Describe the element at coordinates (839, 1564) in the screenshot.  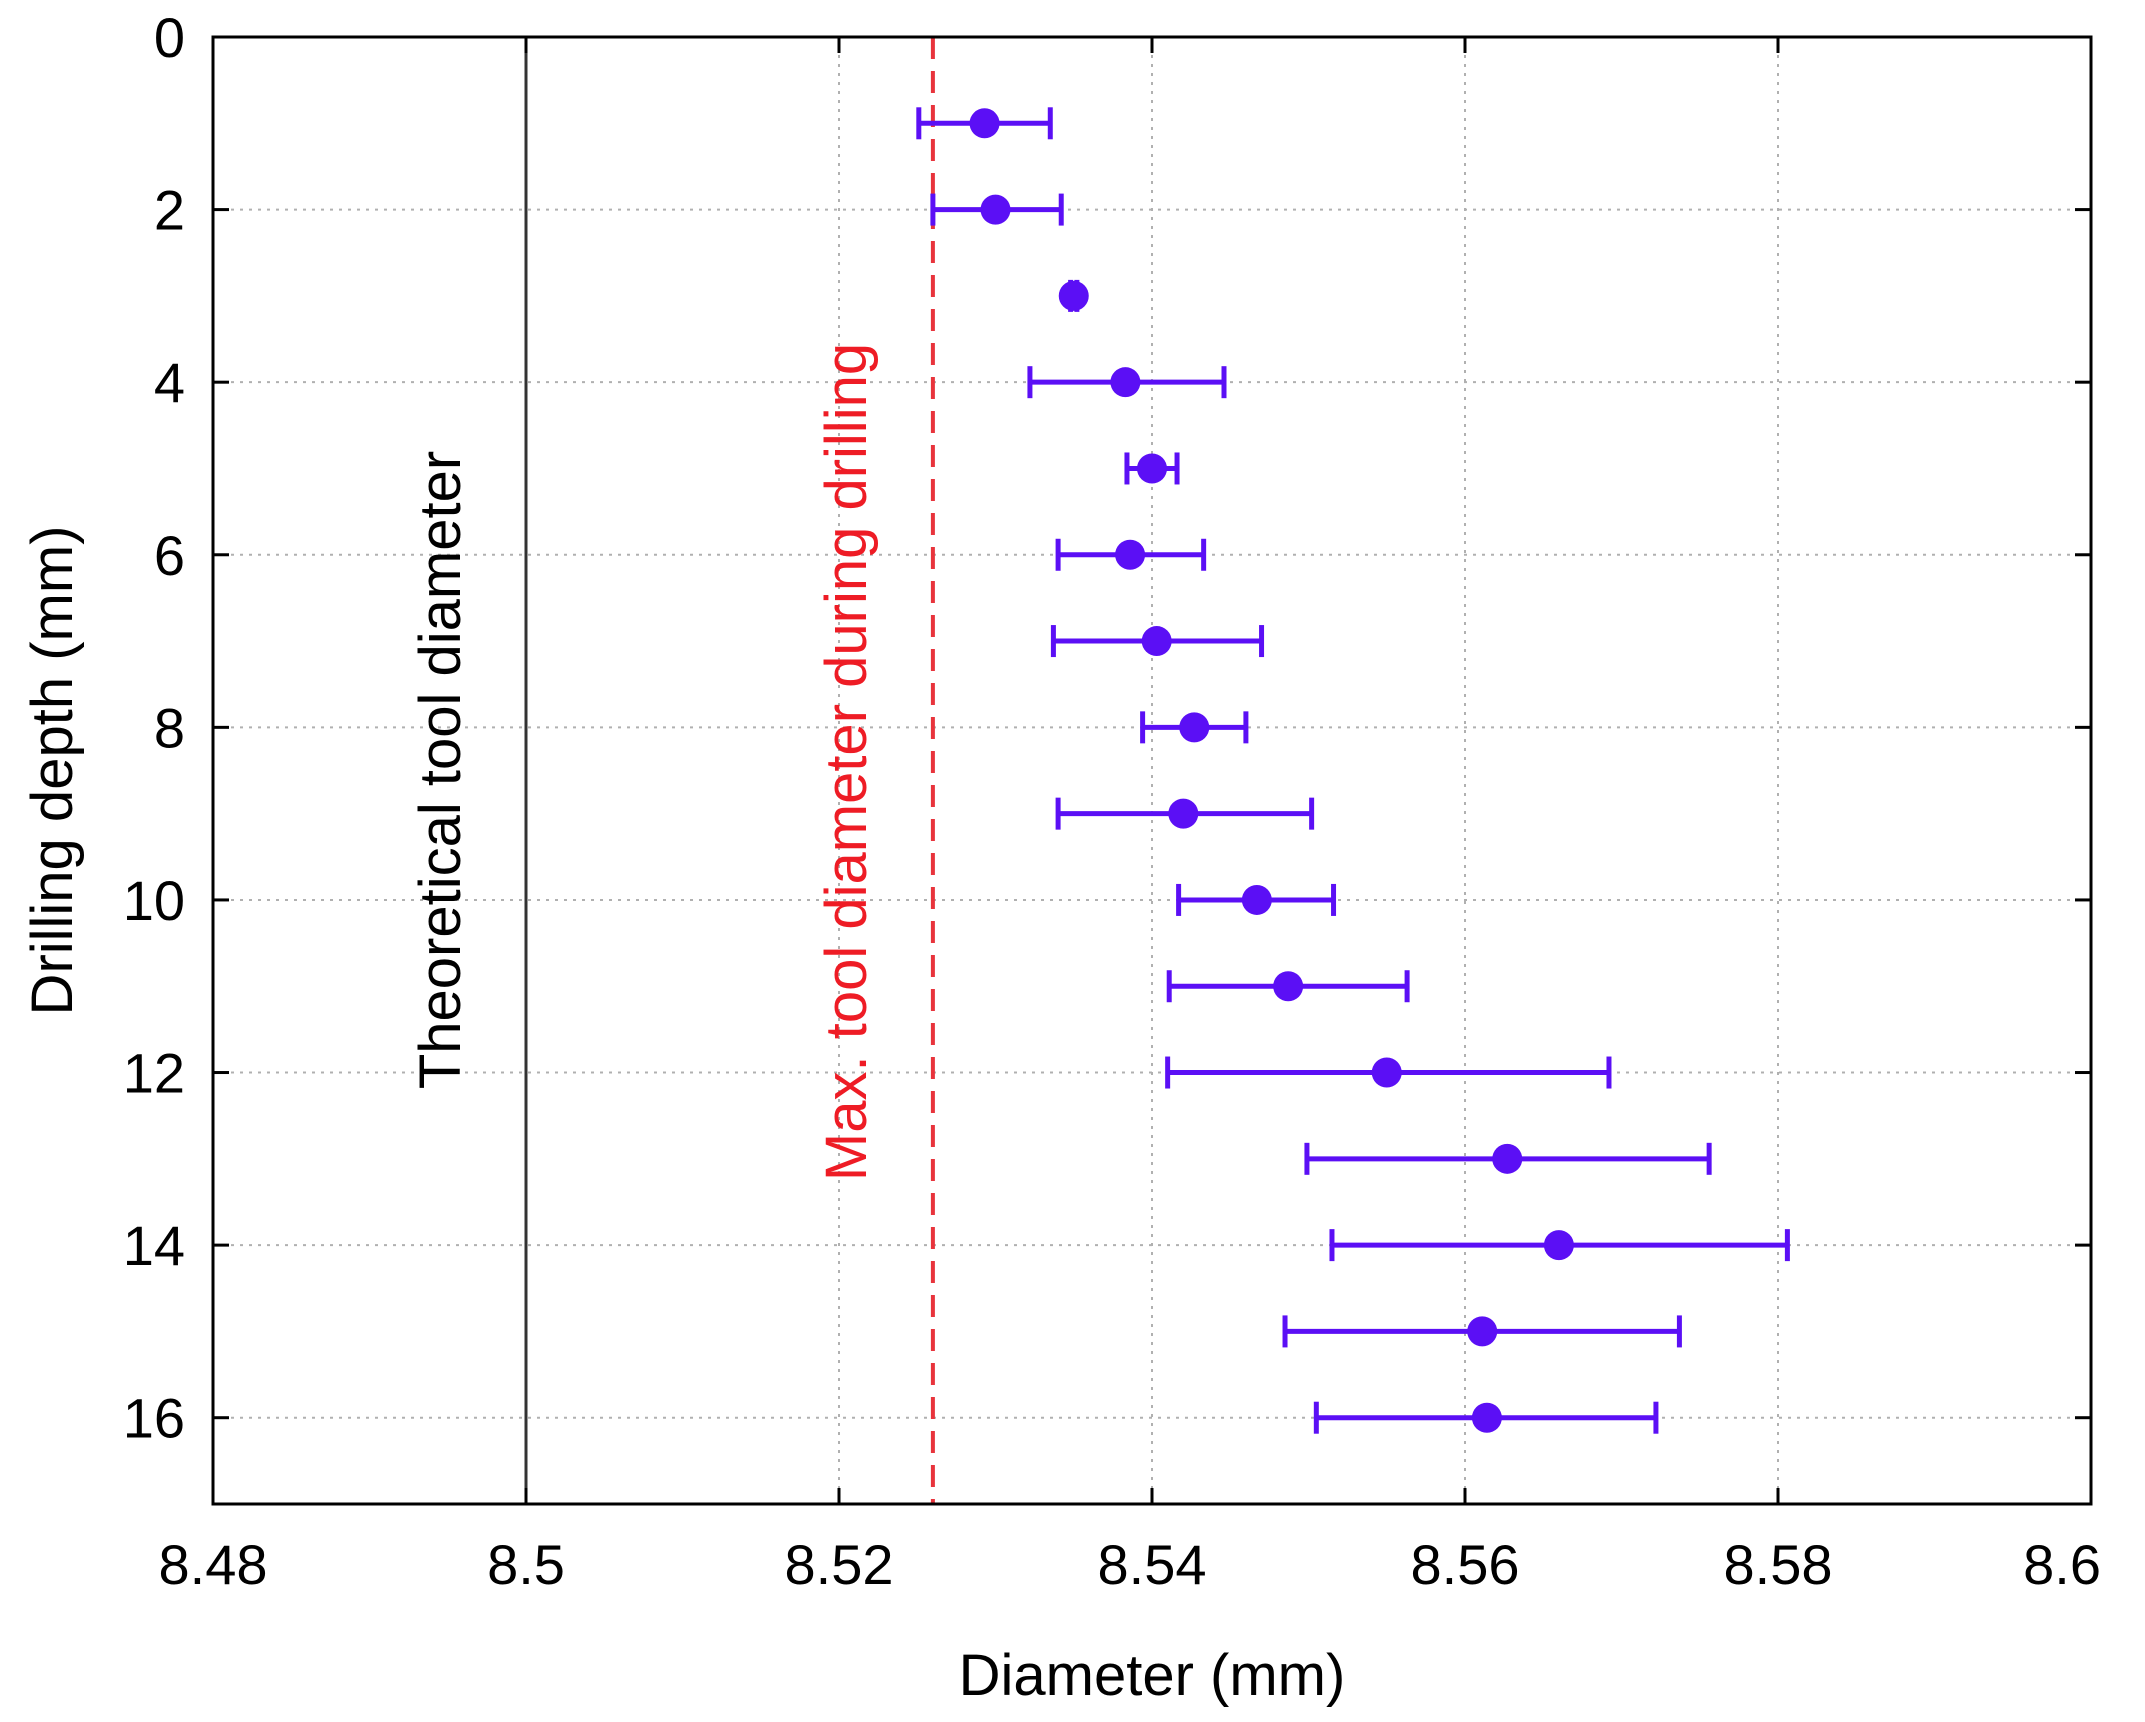
I see `x-tick-label: 8.52` at that location.